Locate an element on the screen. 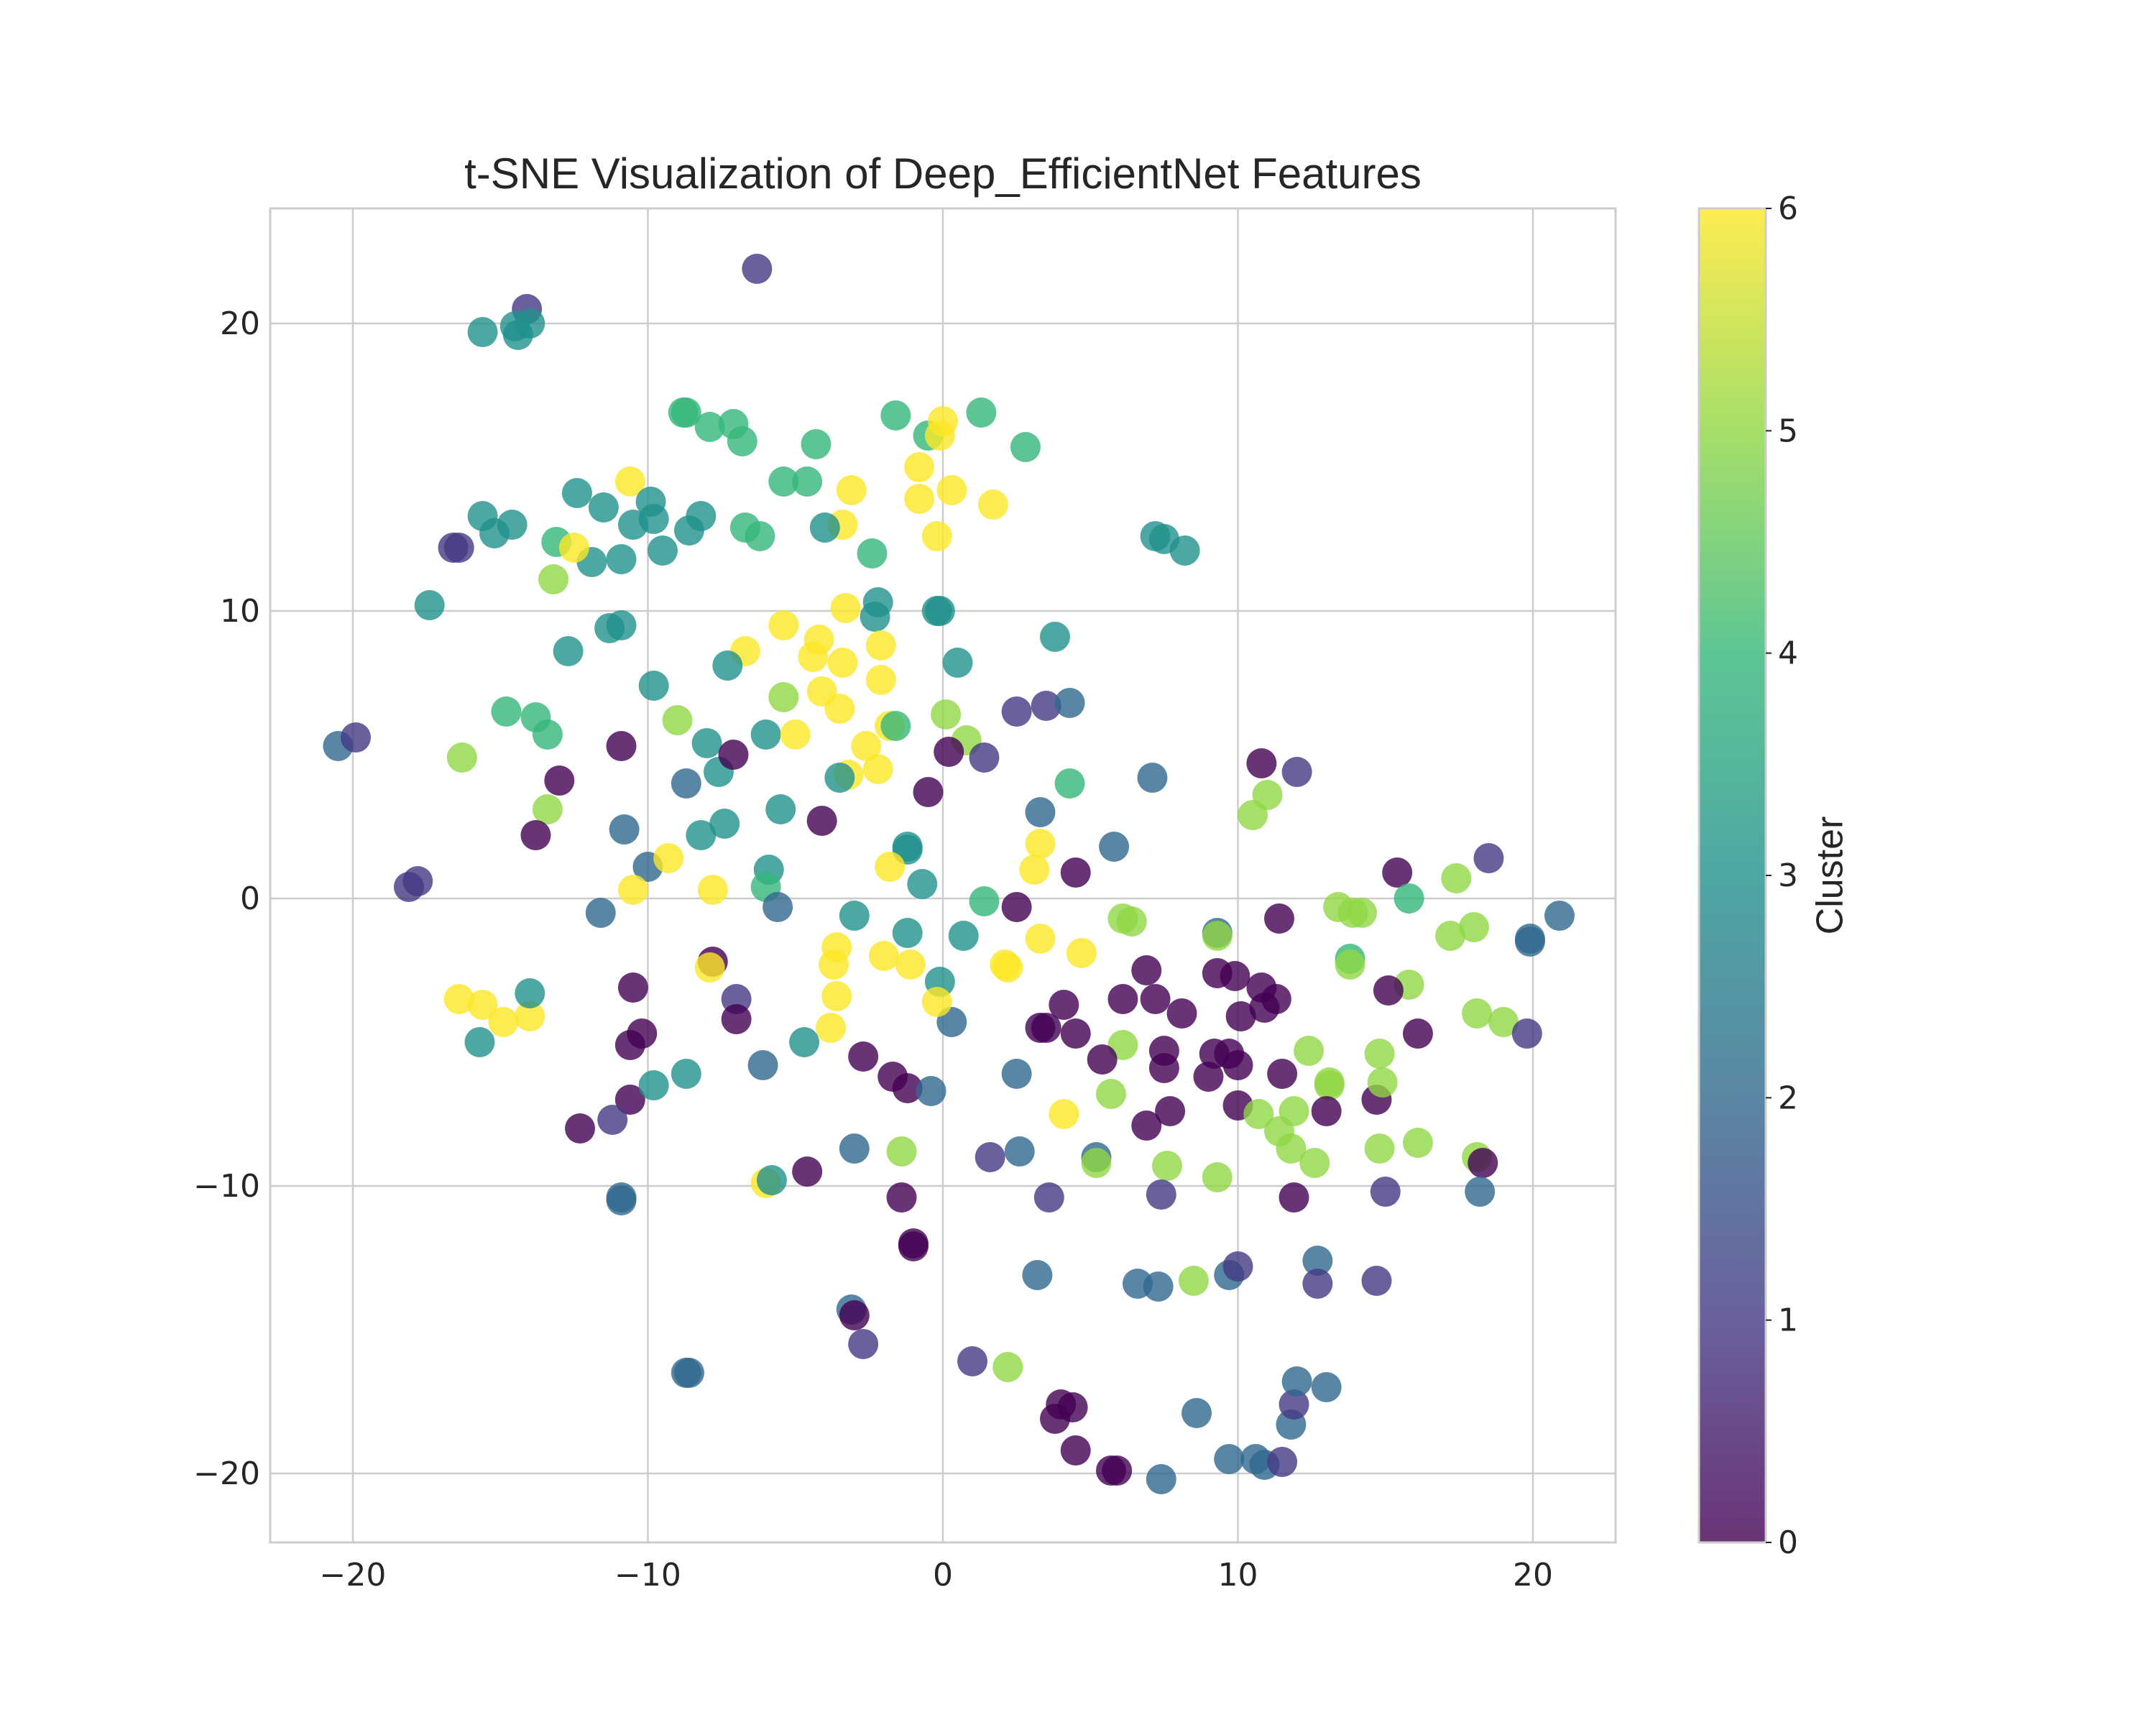 This screenshot has height=1725, width=2156. x-tick-label: −20 is located at coordinates (353, 1575).